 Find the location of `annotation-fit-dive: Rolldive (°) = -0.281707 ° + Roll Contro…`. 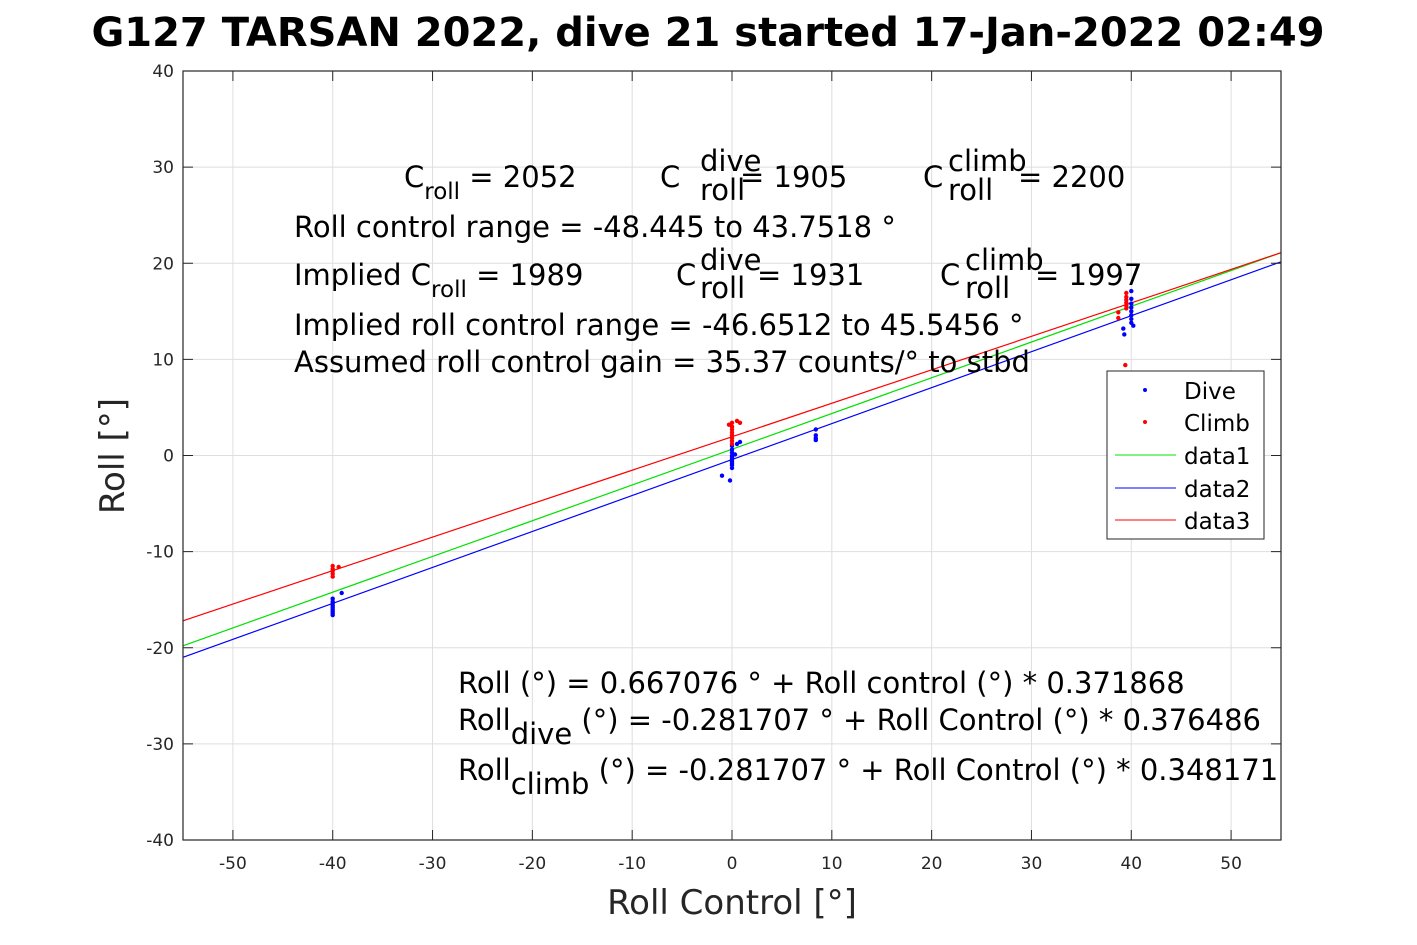

annotation-fit-dive: Rolldive (°) = -0.281707 ° + Roll Contro… is located at coordinates (859, 727).